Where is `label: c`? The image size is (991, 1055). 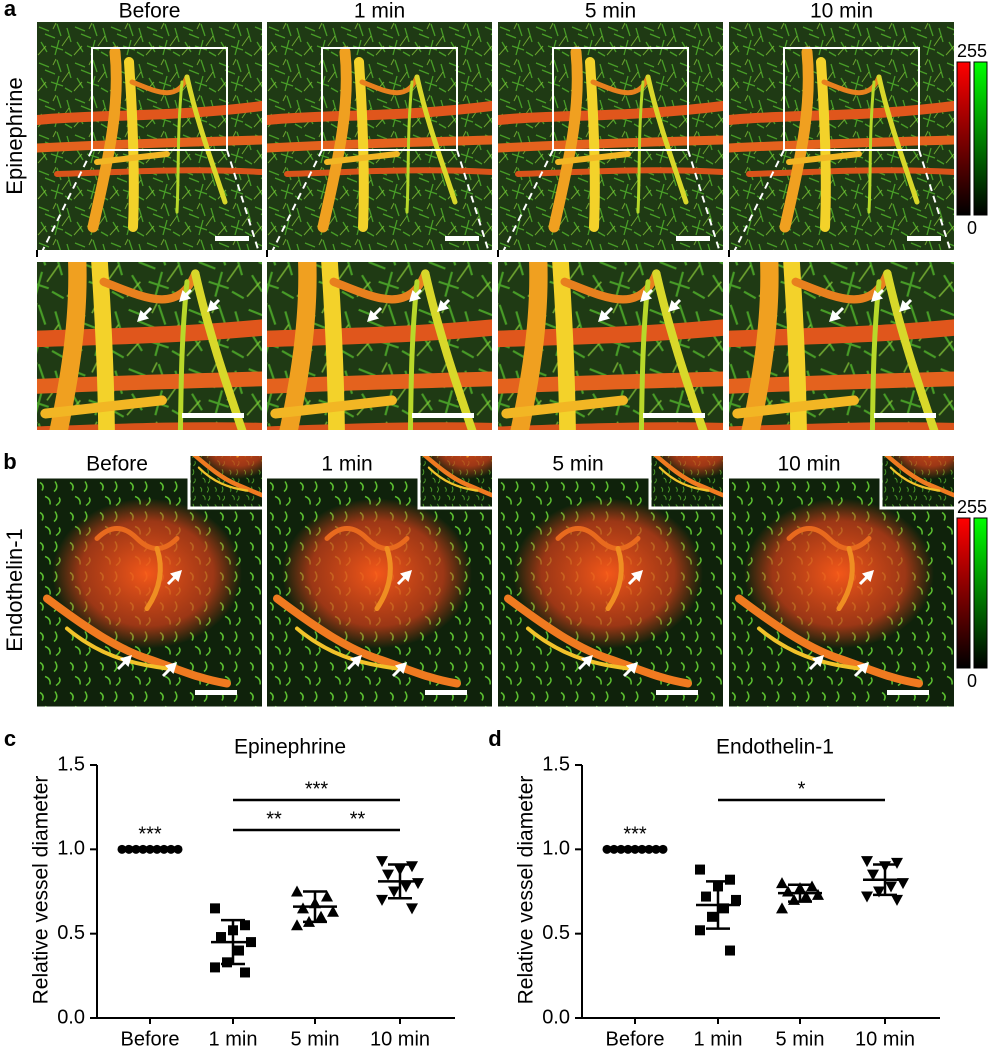
label: c is located at coordinates (10, 738).